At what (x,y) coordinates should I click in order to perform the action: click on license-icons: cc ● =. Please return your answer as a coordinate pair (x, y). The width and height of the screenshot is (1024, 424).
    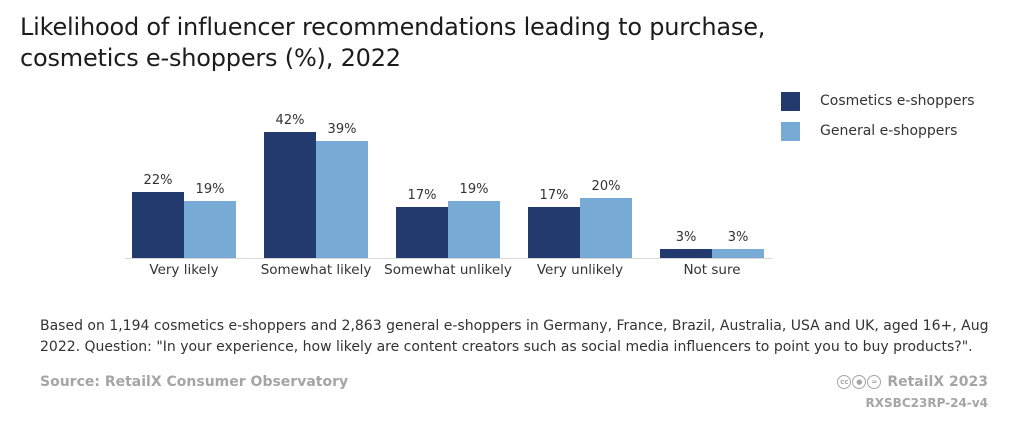
    Looking at the image, I should click on (859, 382).